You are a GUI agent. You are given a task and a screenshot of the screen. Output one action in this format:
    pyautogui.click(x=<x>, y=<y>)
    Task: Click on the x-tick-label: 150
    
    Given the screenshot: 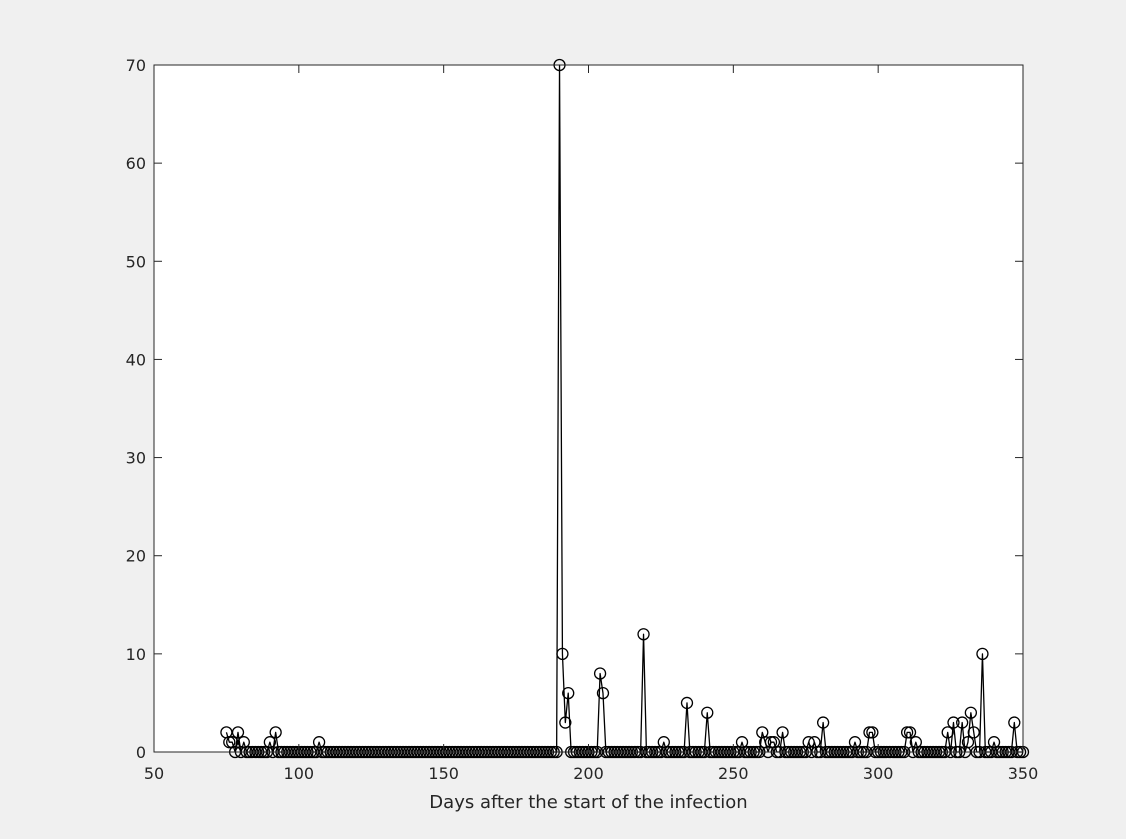 What is the action you would take?
    pyautogui.click(x=443, y=773)
    